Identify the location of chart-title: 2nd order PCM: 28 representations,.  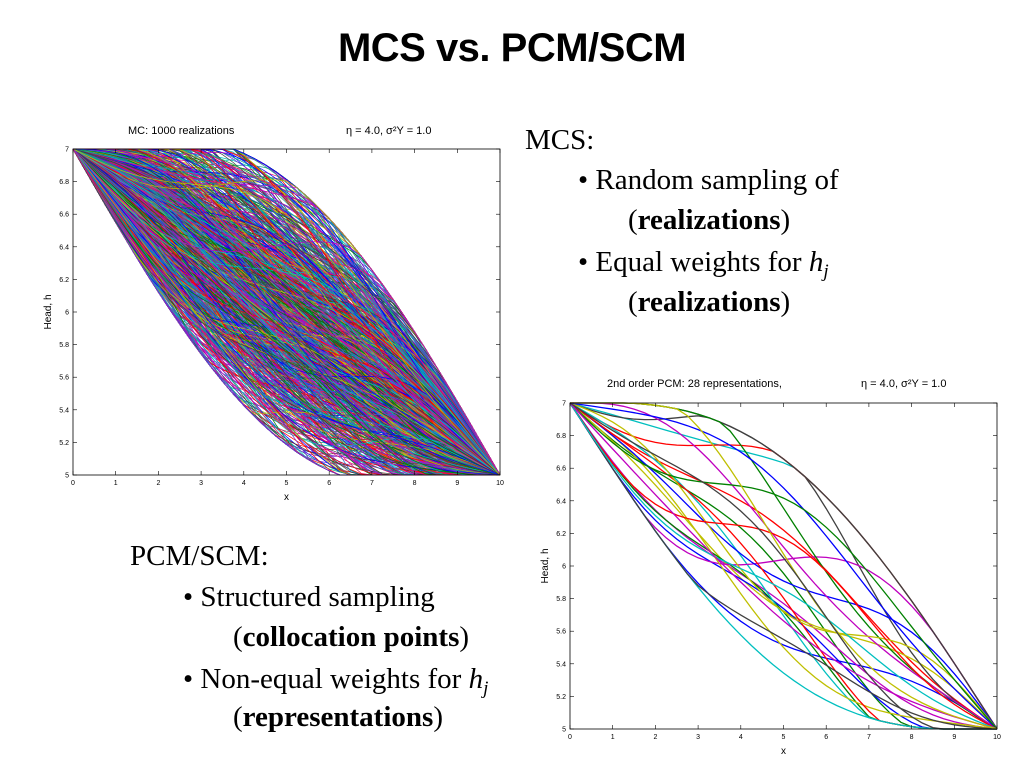
(694, 384).